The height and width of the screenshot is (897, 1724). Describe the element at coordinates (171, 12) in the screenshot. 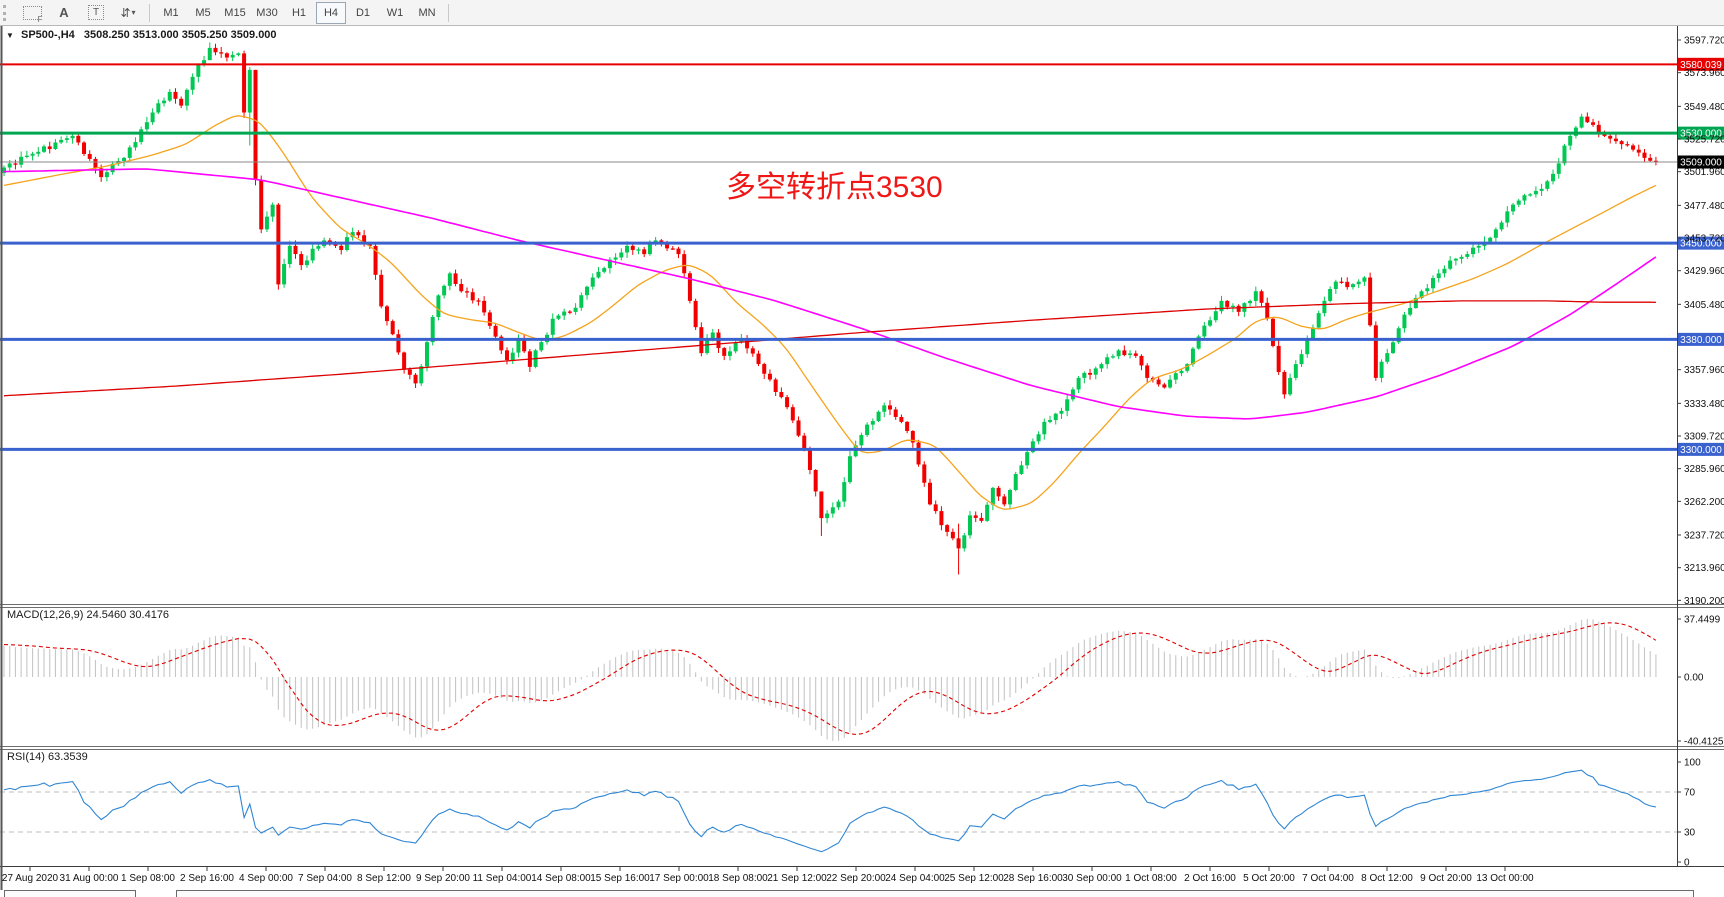

I see `timeframe-button-m1: M1` at that location.